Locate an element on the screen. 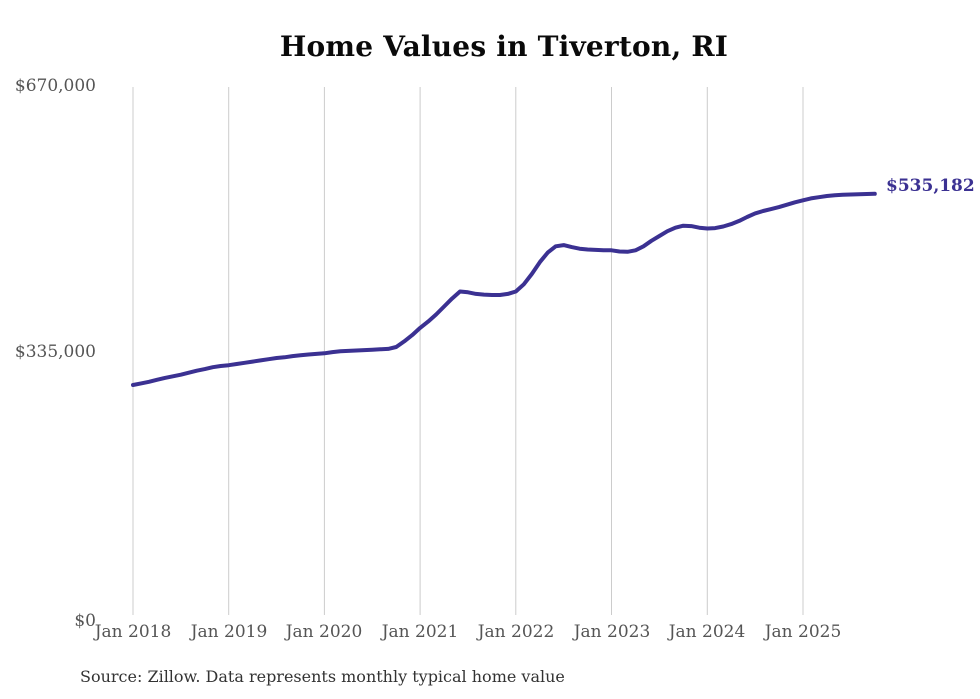  x-axis-tick-label: Jan 2022 is located at coordinates (516, 632).